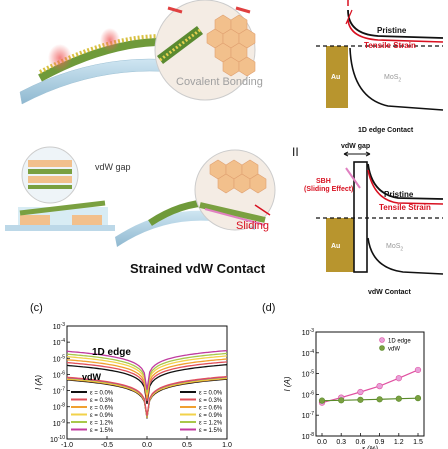 This screenshot has width=448, height=449. What do you see at coordinates (36, 308) in the screenshot?
I see `panel-label-c: (c)` at bounding box center [36, 308].